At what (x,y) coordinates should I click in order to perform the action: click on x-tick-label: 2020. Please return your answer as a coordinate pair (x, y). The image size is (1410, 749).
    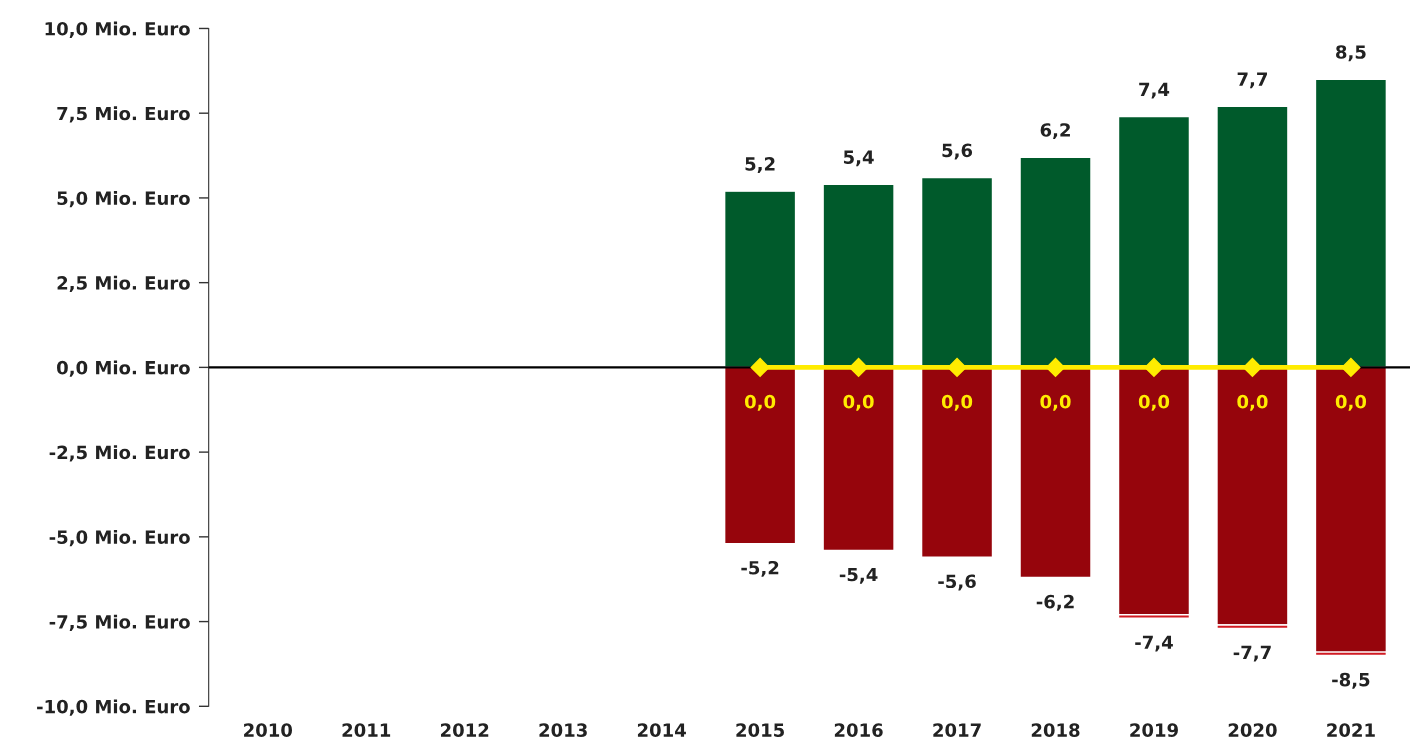
    Looking at the image, I should click on (1252, 730).